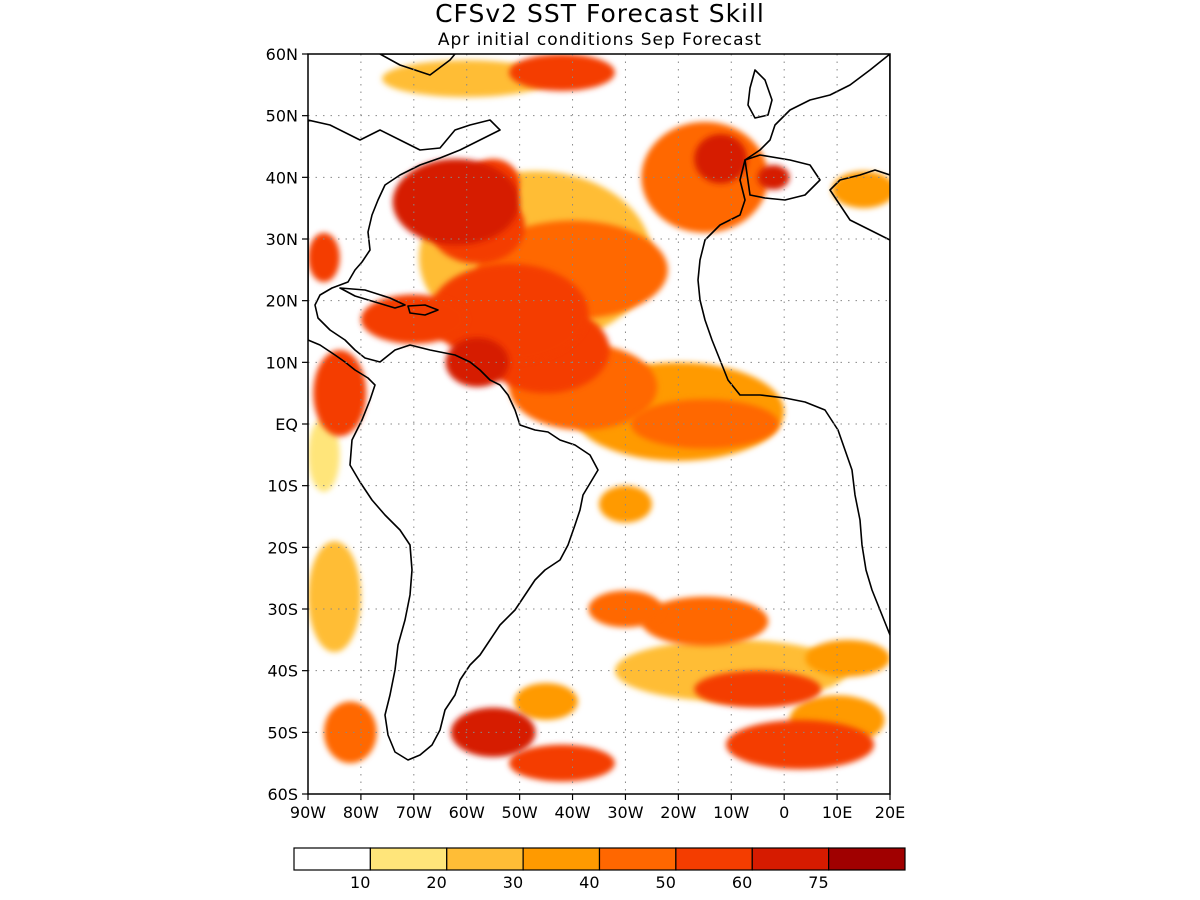 The image size is (1200, 900). I want to click on colorbar-label: 10, so click(360, 882).